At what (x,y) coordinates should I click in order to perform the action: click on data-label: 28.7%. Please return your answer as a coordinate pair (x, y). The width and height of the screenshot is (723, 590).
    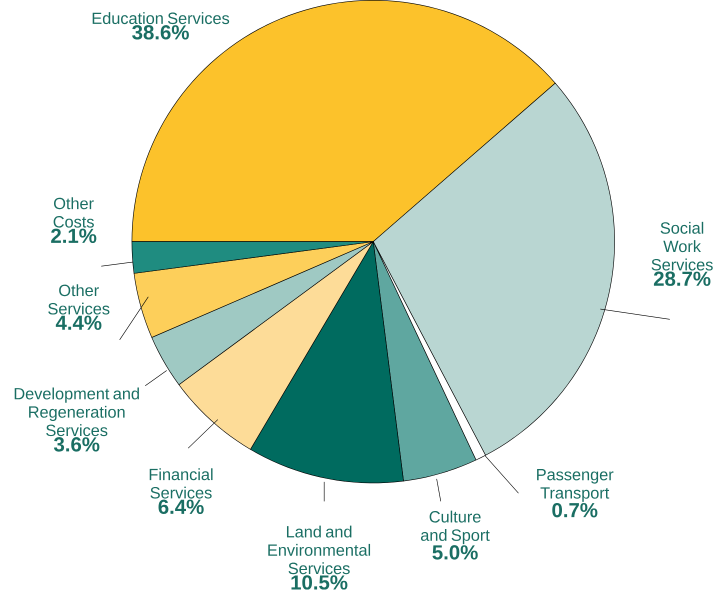
    Looking at the image, I should click on (682, 279).